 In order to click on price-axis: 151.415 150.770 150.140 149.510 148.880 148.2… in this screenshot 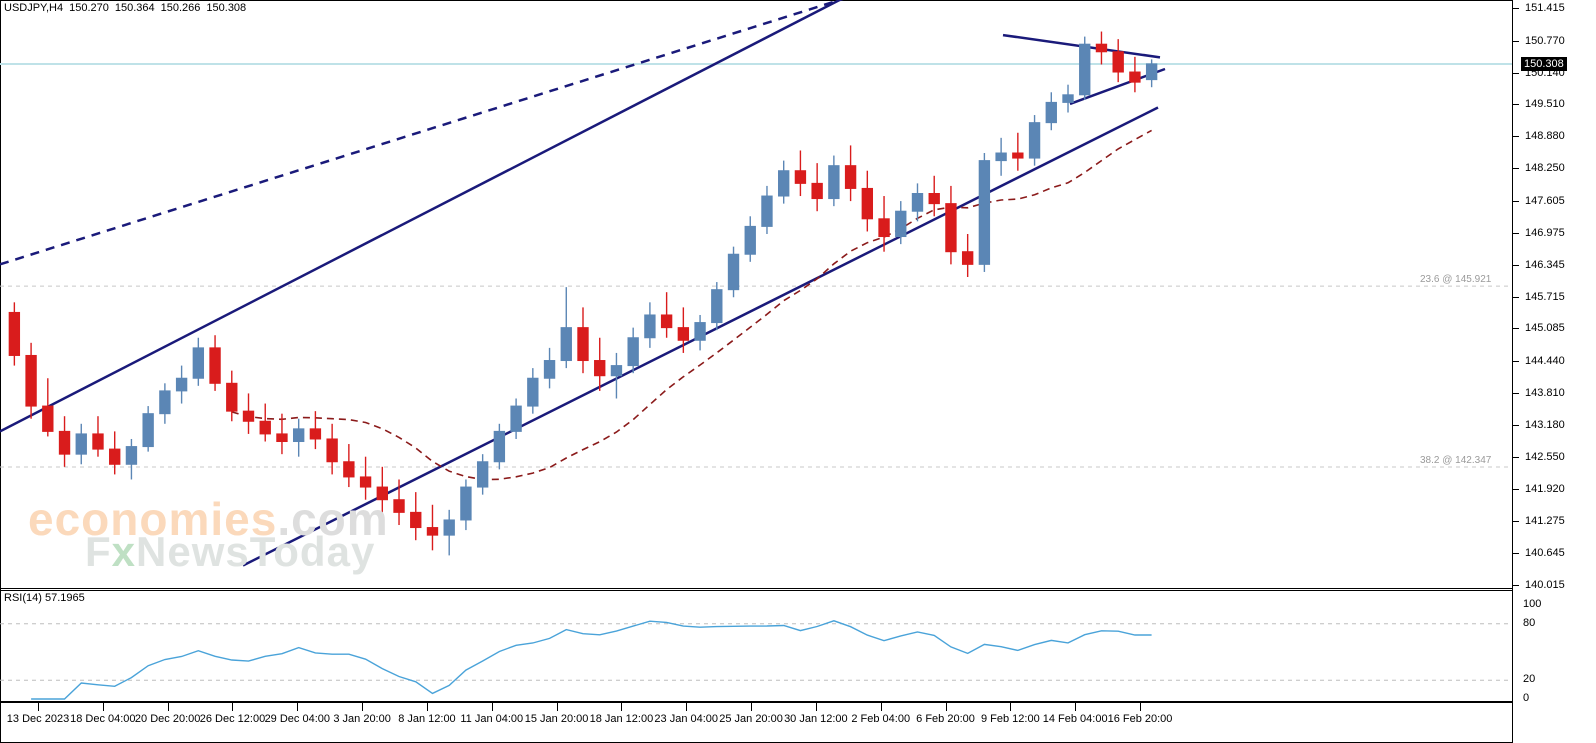, I will do `click(1554, 371)`.